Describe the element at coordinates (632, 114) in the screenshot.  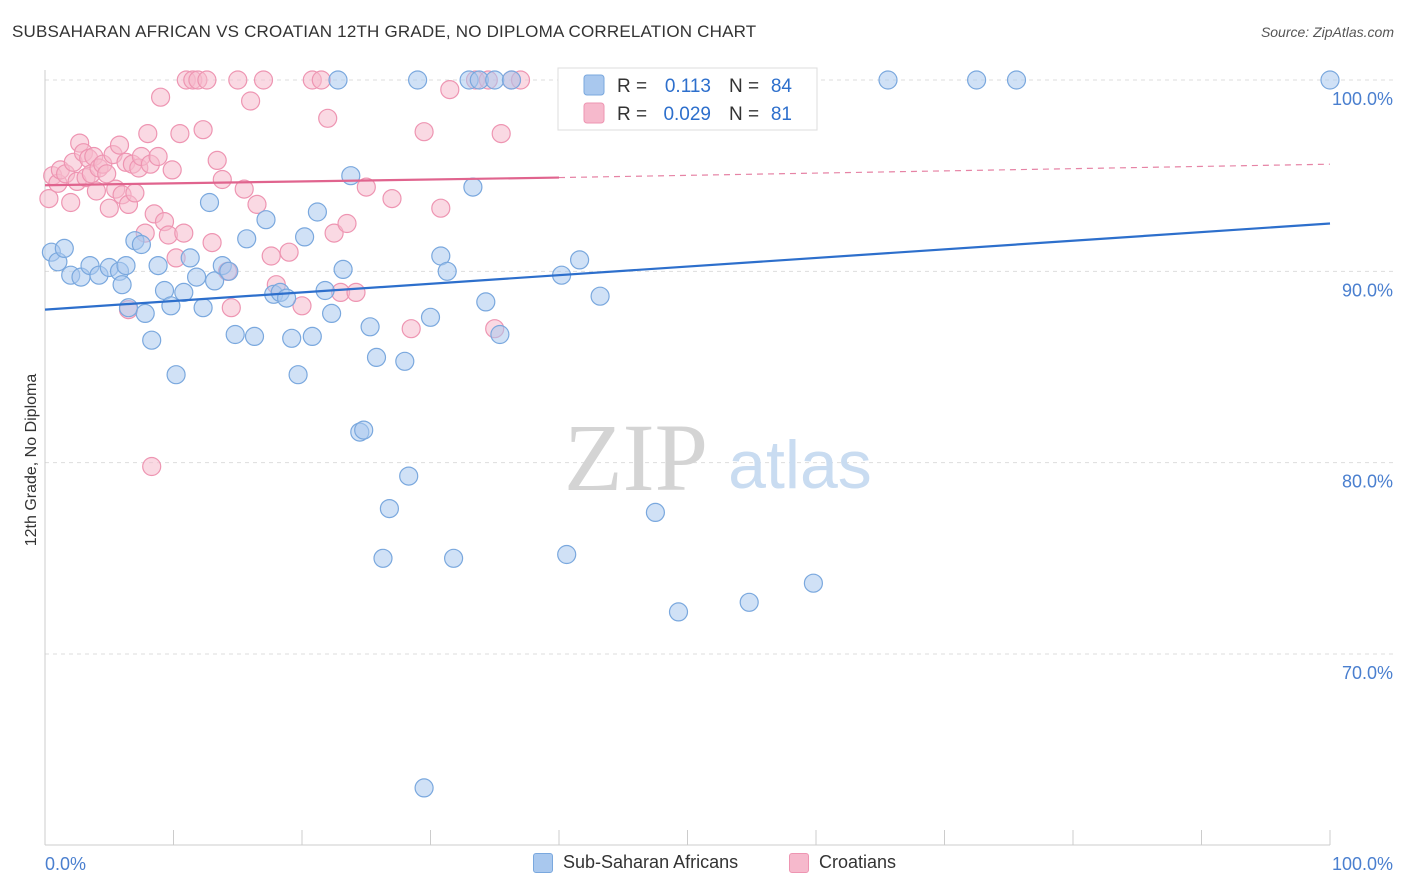
I see `legend-r-label-2: R =` at that location.